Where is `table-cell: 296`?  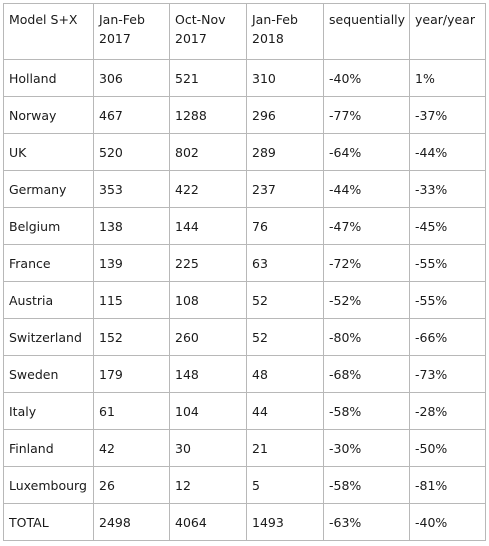 table-cell: 296 is located at coordinates (285, 115).